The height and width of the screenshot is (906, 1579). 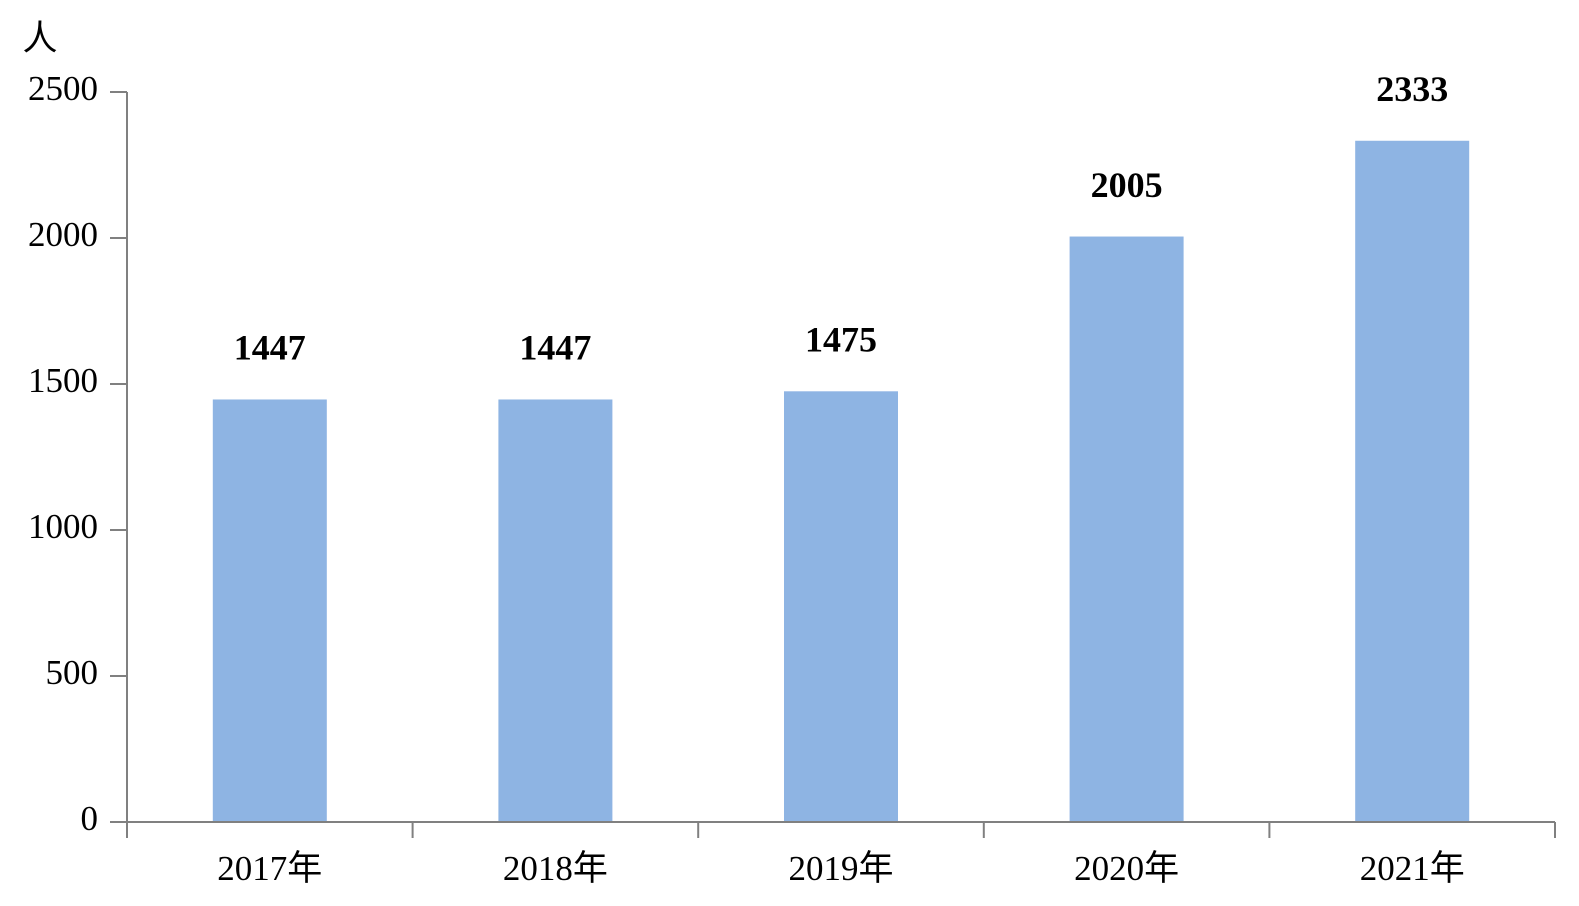 What do you see at coordinates (1126, 868) in the screenshot?
I see `x-tick-label: 2020年` at bounding box center [1126, 868].